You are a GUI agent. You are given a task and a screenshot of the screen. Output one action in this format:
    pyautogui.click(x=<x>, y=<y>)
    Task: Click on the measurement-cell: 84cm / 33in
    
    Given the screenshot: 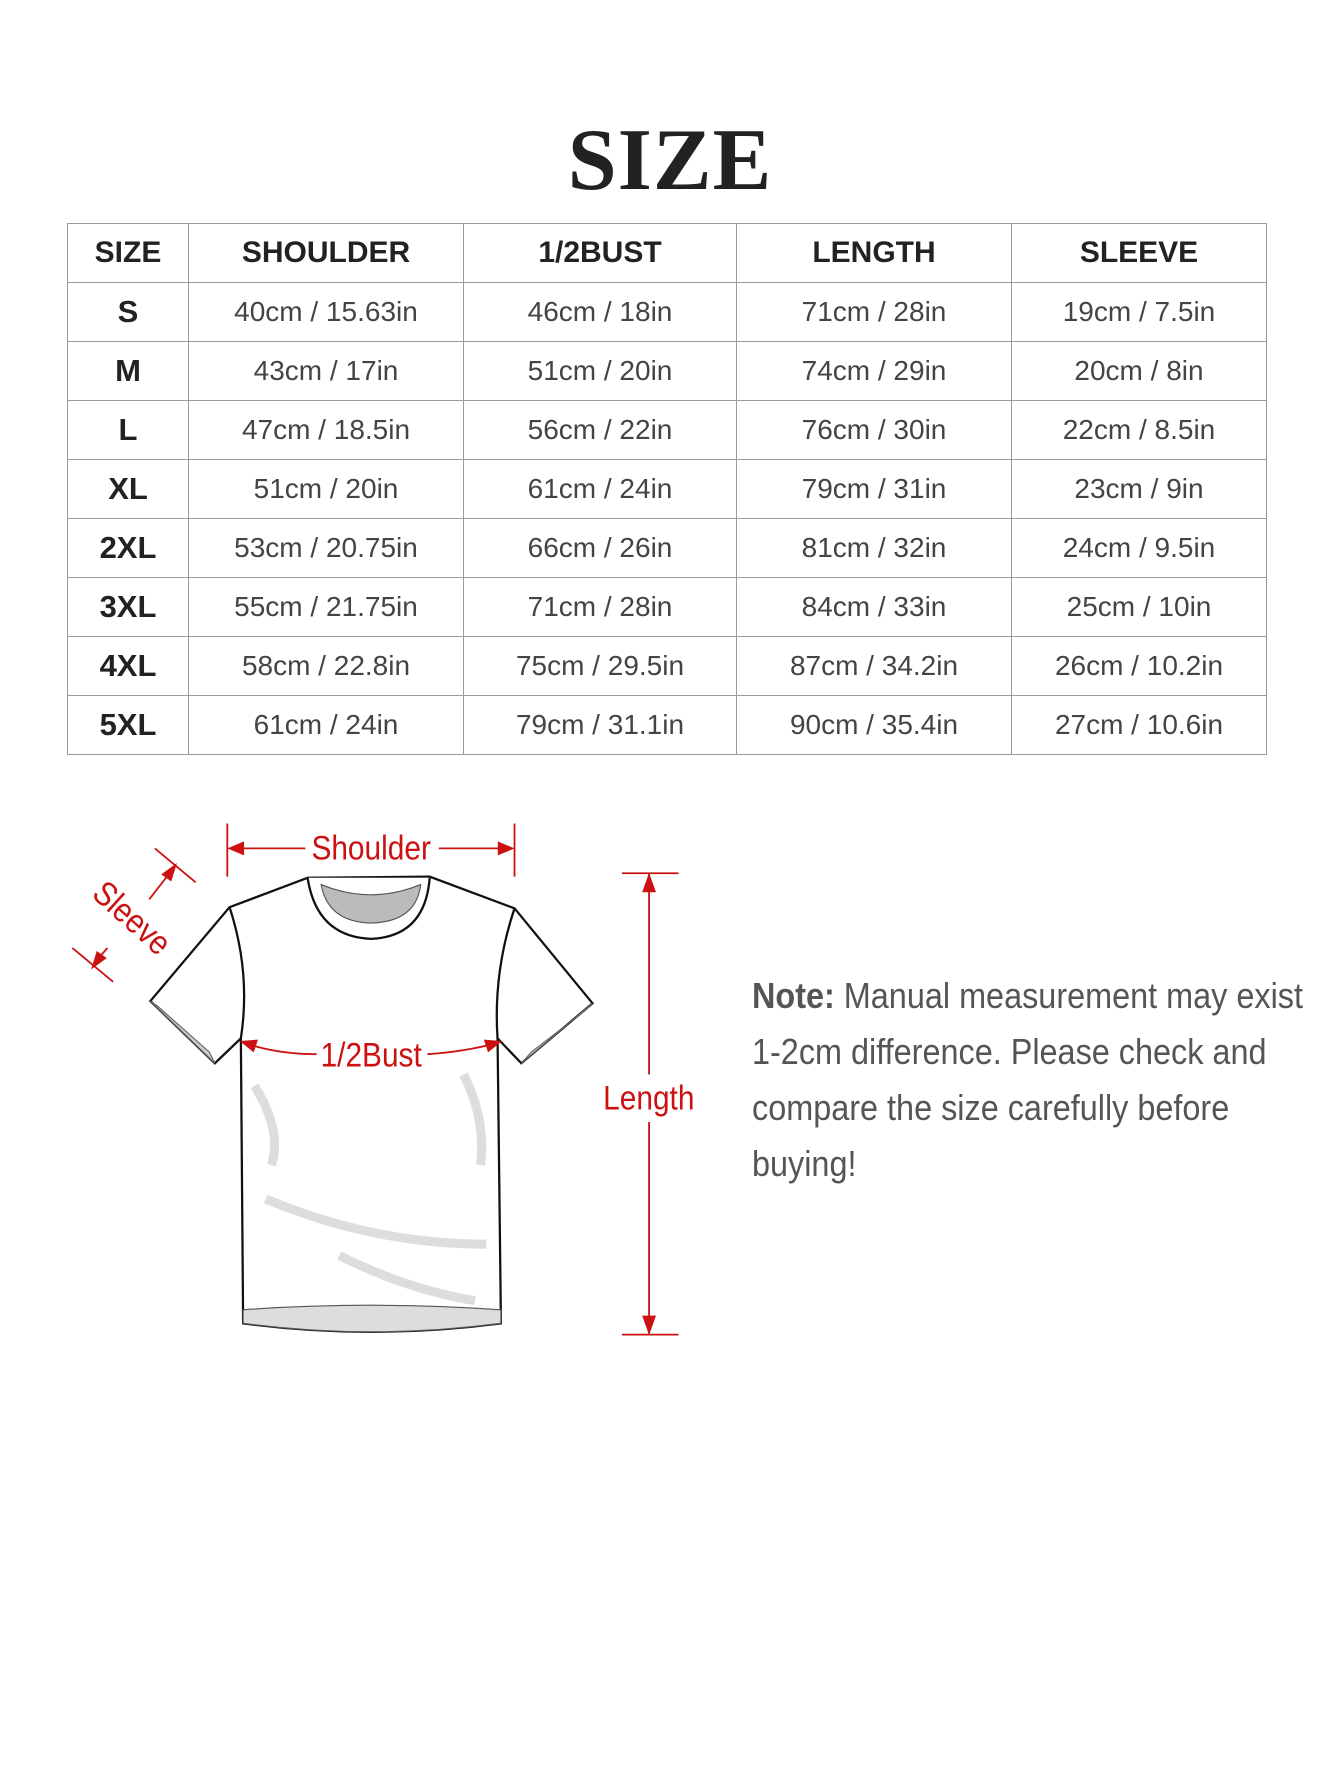 What is the action you would take?
    pyautogui.click(x=874, y=607)
    